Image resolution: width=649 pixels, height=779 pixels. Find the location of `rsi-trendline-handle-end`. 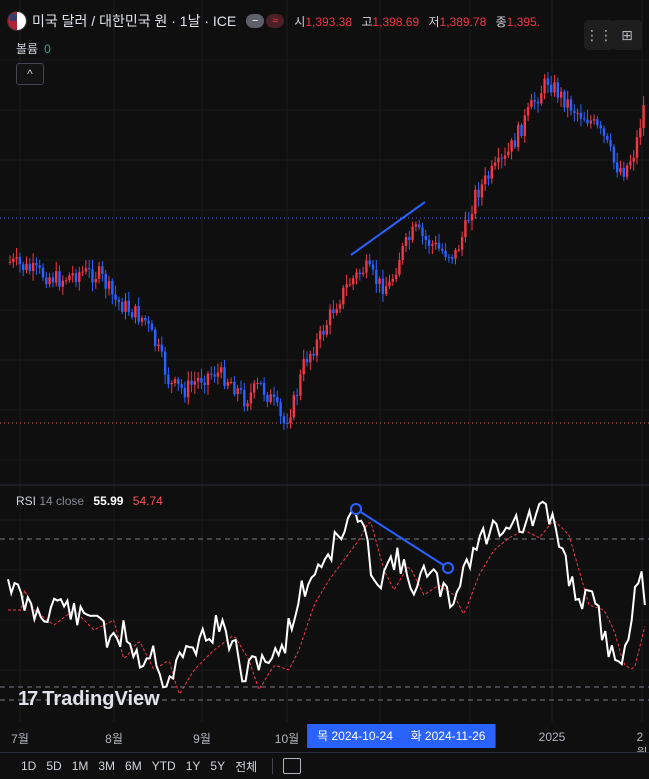

rsi-trendline-handle-end is located at coordinates (448, 568).